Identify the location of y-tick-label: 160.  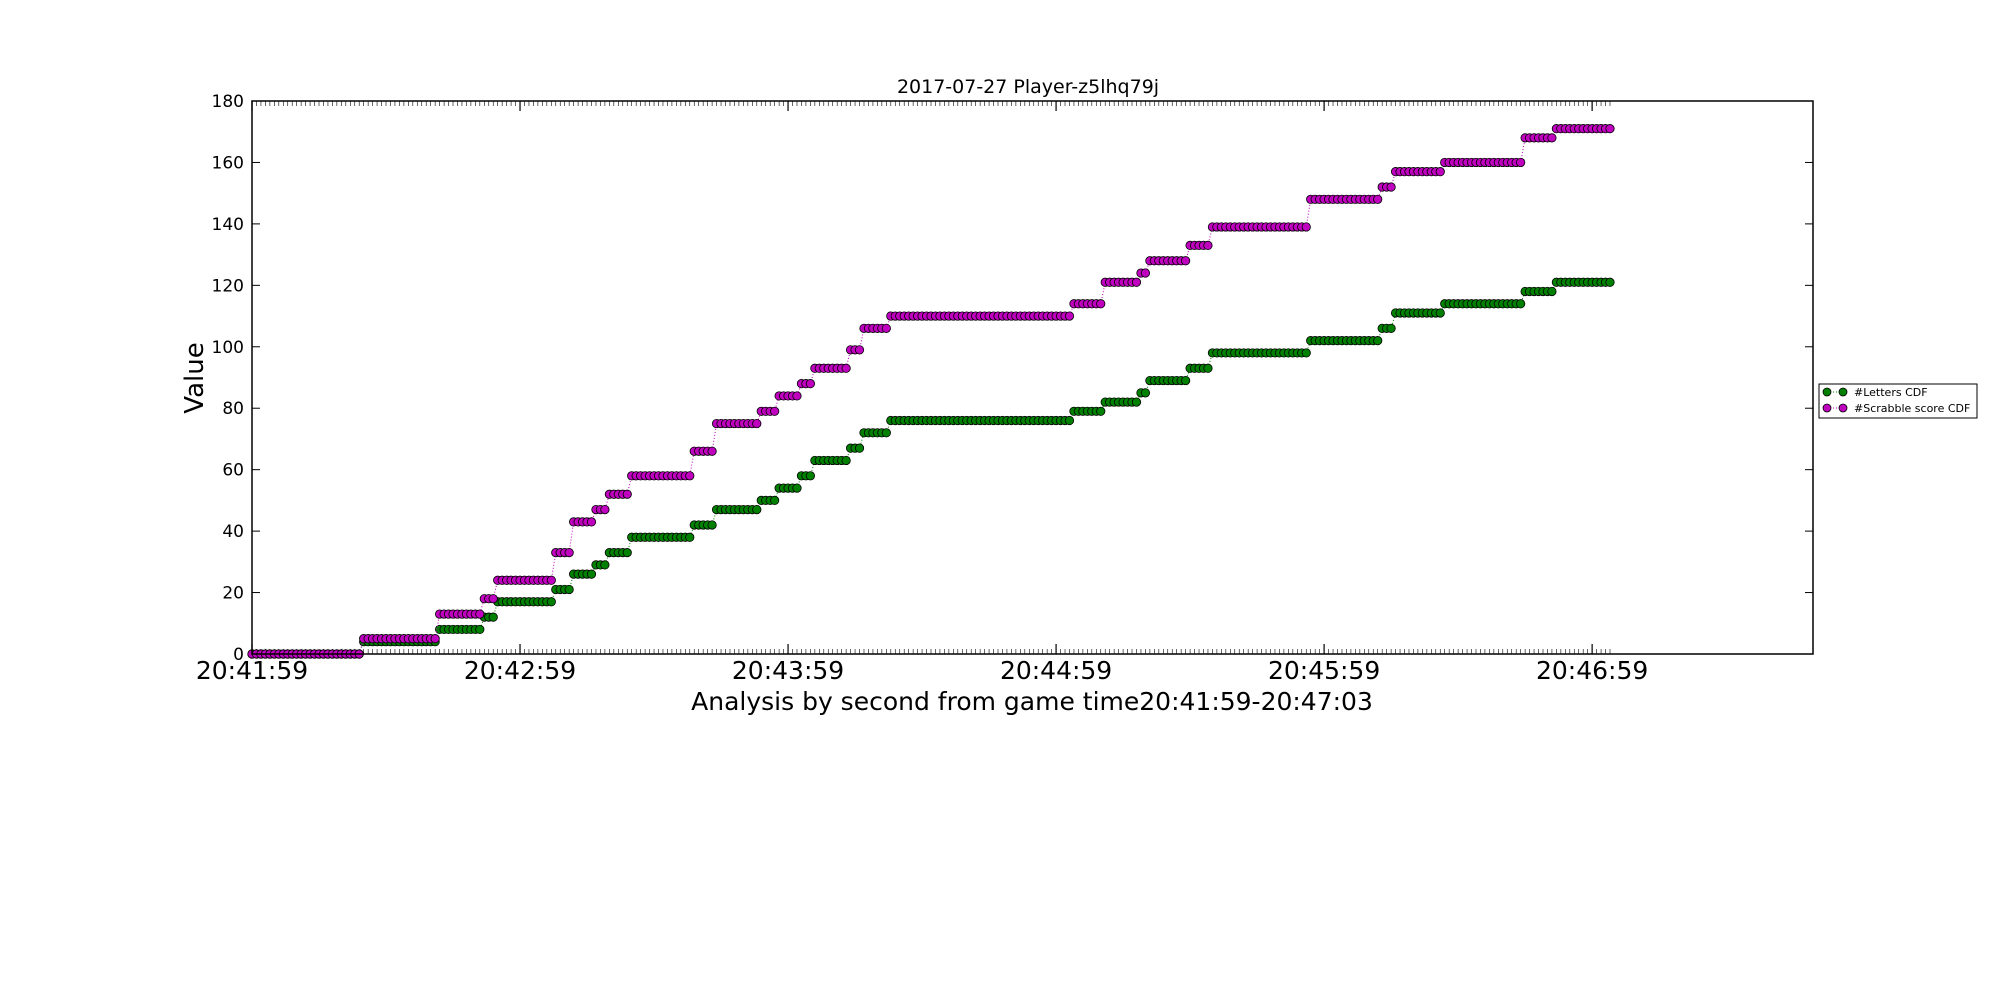
(228, 163).